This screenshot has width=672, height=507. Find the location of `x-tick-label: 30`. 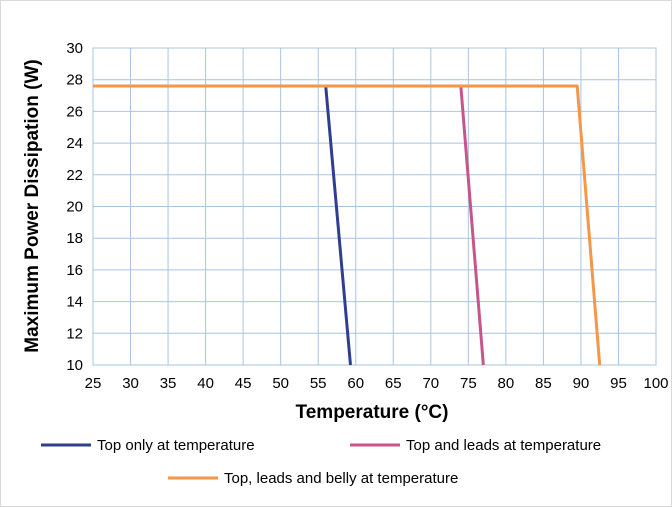

x-tick-label: 30 is located at coordinates (130, 383).